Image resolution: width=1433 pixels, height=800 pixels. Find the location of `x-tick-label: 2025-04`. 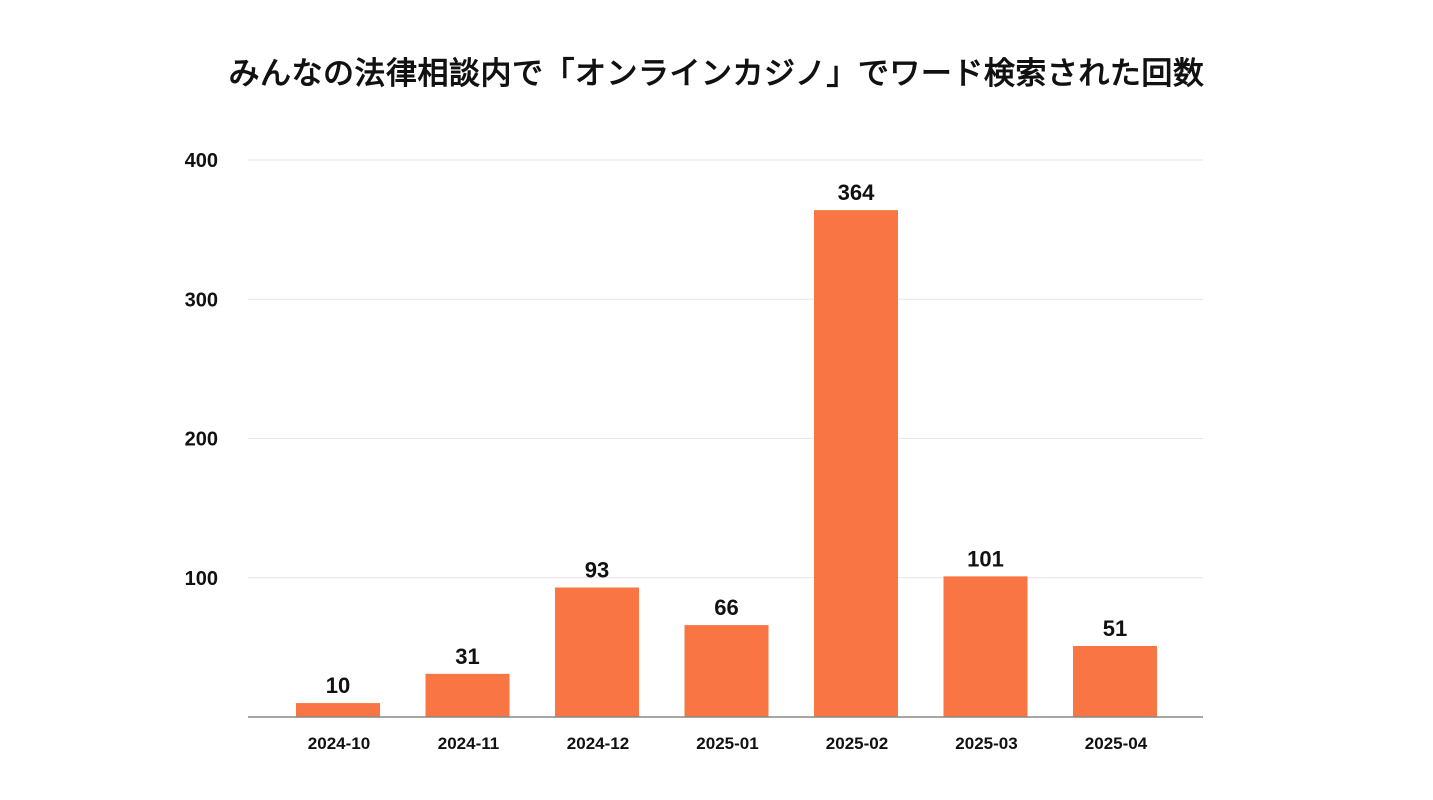

x-tick-label: 2025-04 is located at coordinates (1116, 743).